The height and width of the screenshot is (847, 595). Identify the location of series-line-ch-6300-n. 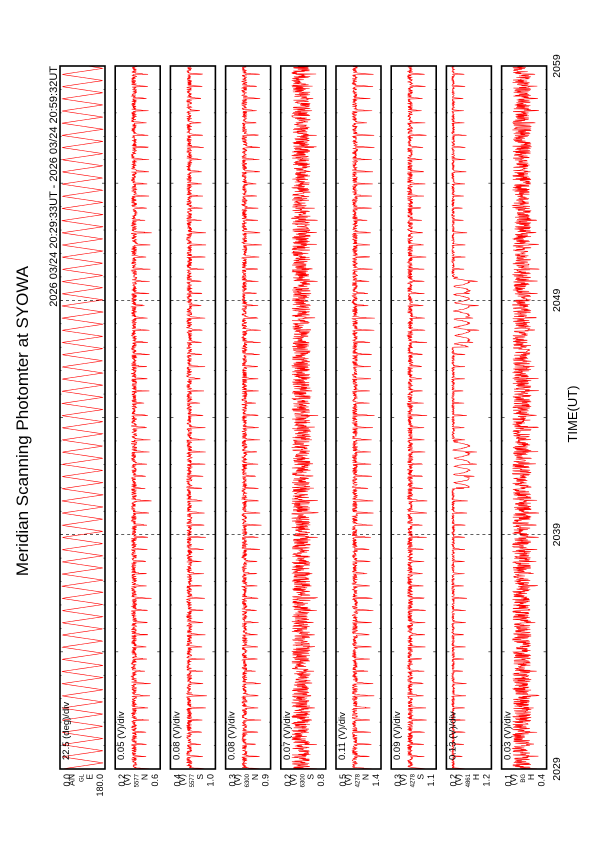
(251, 417).